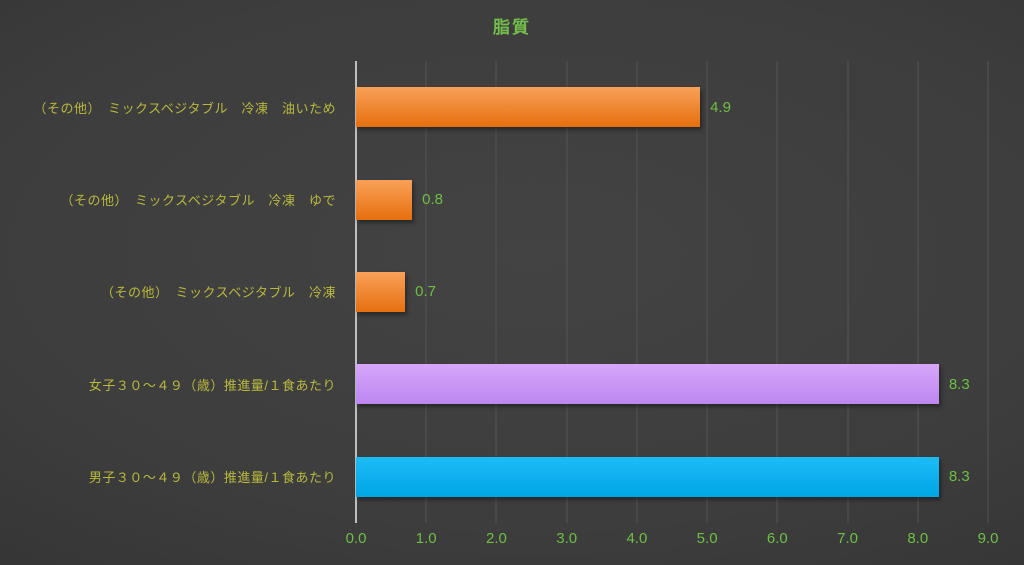 This screenshot has height=565, width=1024. Describe the element at coordinates (647, 476) in the screenshot. I see `bar-blue` at that location.